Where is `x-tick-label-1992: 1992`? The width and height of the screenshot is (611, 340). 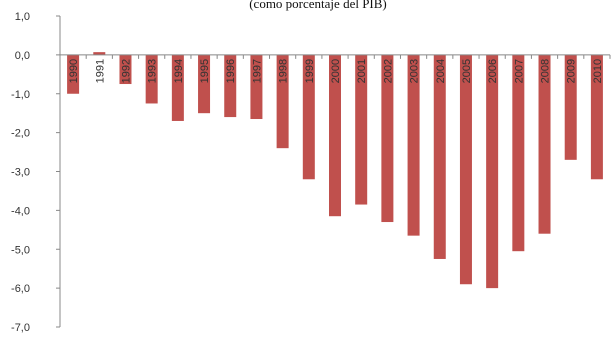 x-tick-label-1992: 1992 is located at coordinates (126, 71).